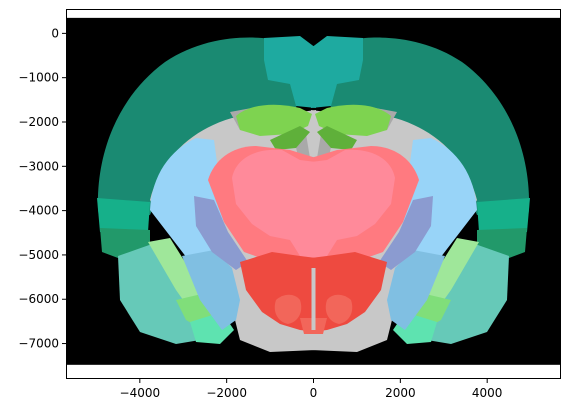 The height and width of the screenshot is (417, 572). I want to click on y-tick-label: −5000, so click(38, 255).